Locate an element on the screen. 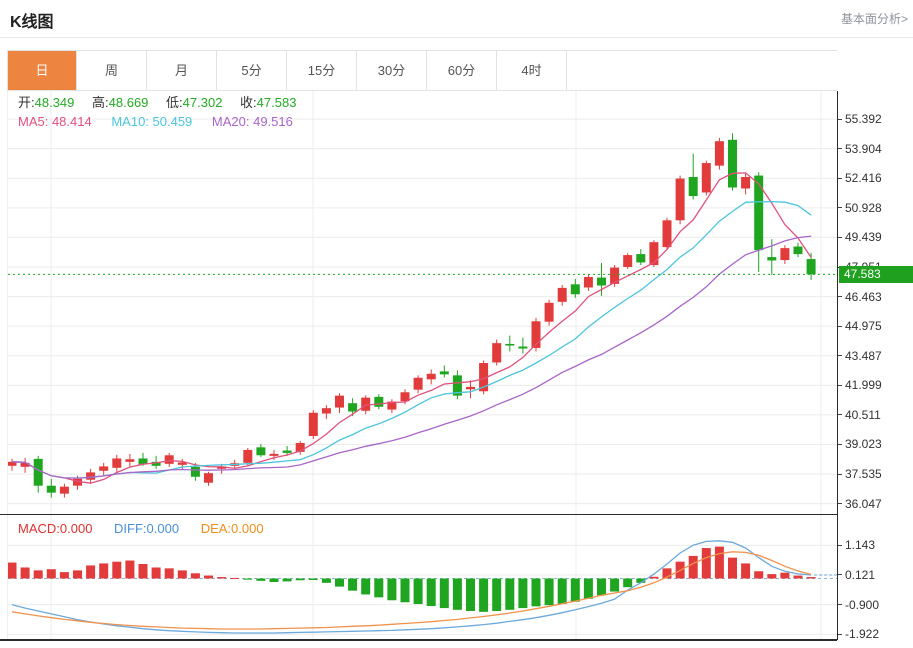  header-divider is located at coordinates (456, 37).